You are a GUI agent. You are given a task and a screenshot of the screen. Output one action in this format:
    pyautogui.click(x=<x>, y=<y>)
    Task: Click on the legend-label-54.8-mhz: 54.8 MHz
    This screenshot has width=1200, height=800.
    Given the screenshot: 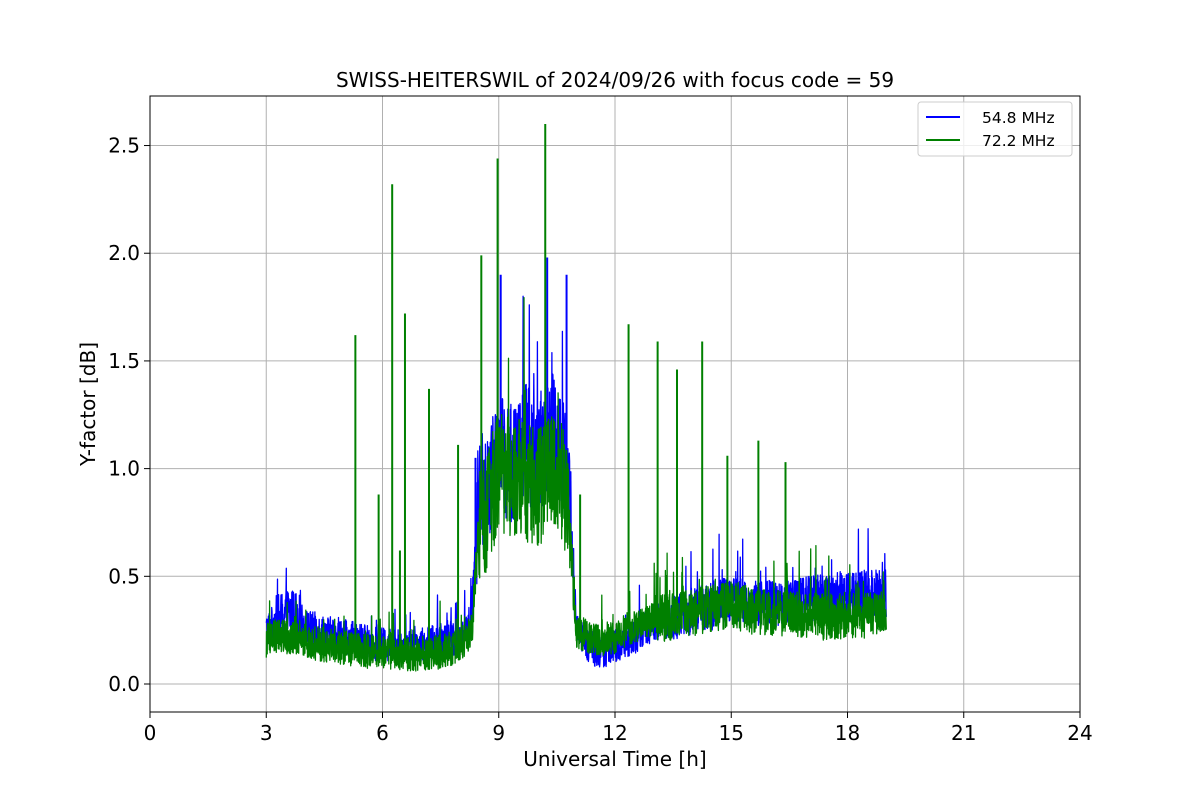 What is the action you would take?
    pyautogui.click(x=1018, y=118)
    